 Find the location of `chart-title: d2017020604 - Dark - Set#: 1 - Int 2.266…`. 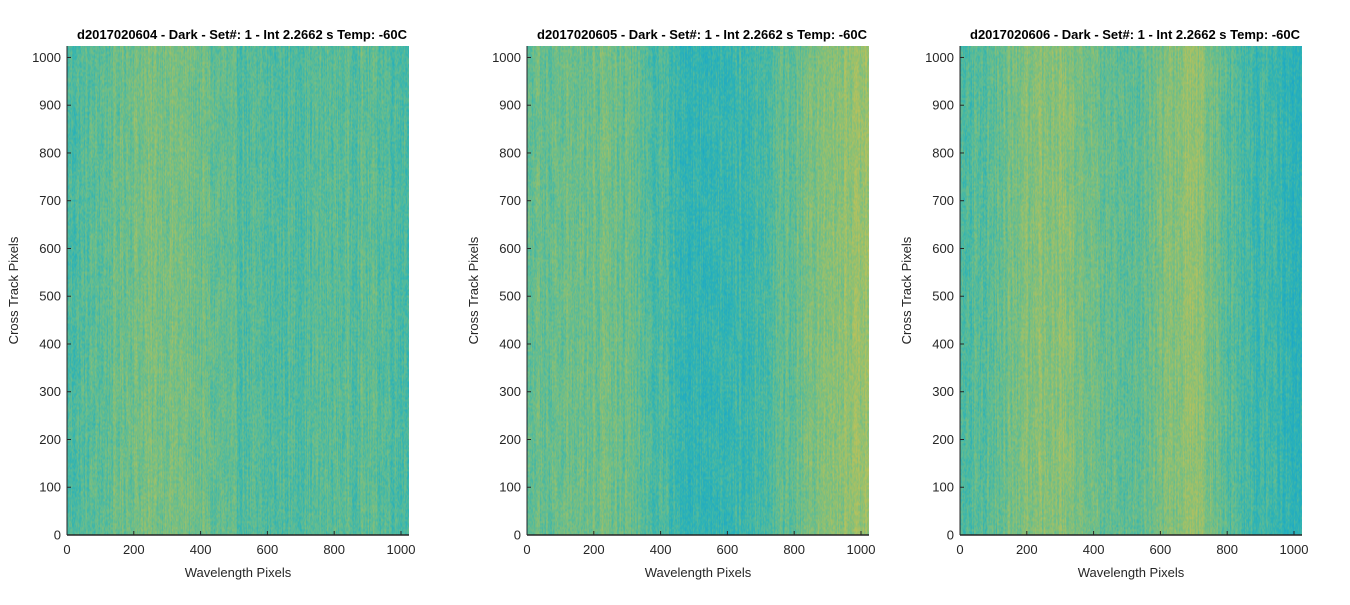

chart-title: d2017020604 - Dark - Set#: 1 - Int 2.266… is located at coordinates (242, 34).